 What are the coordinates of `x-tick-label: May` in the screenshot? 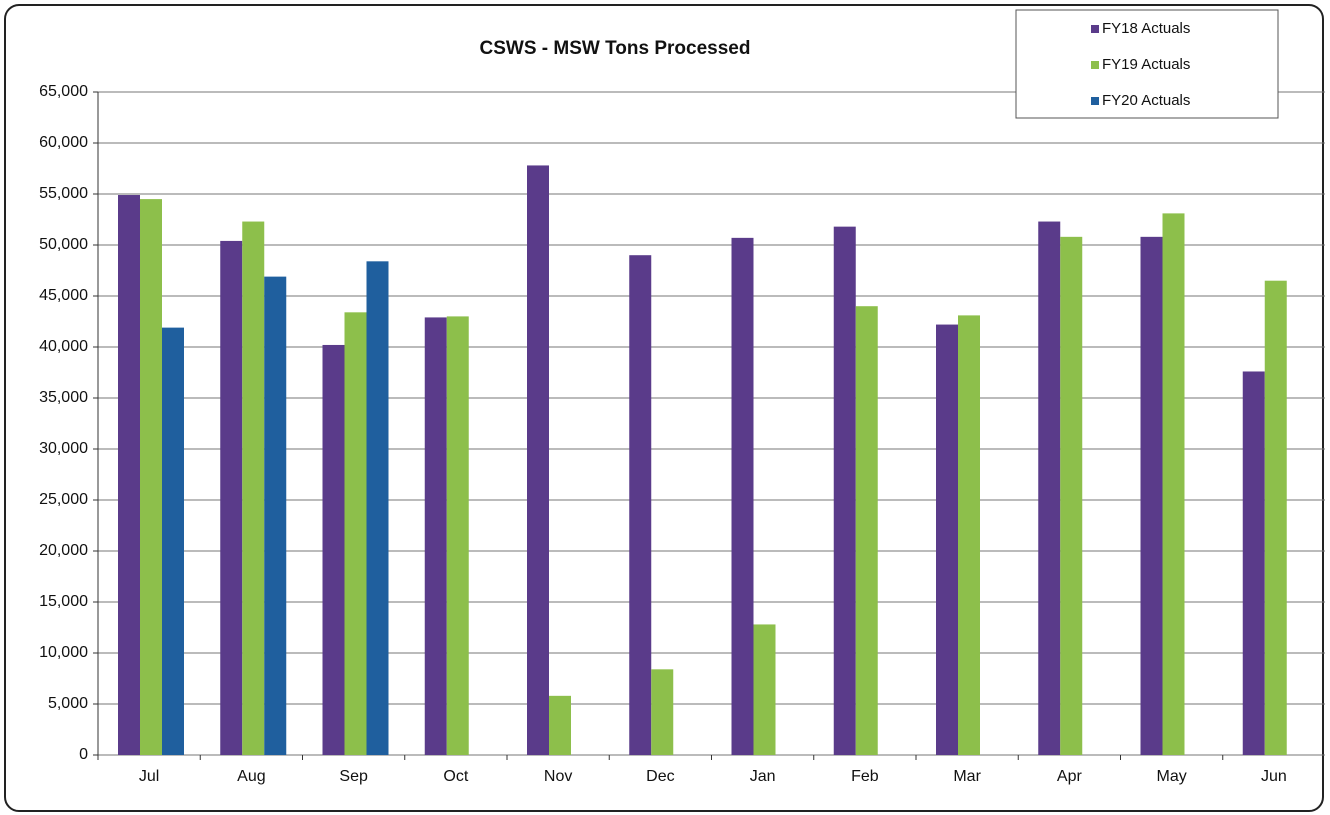 It's located at (1172, 776).